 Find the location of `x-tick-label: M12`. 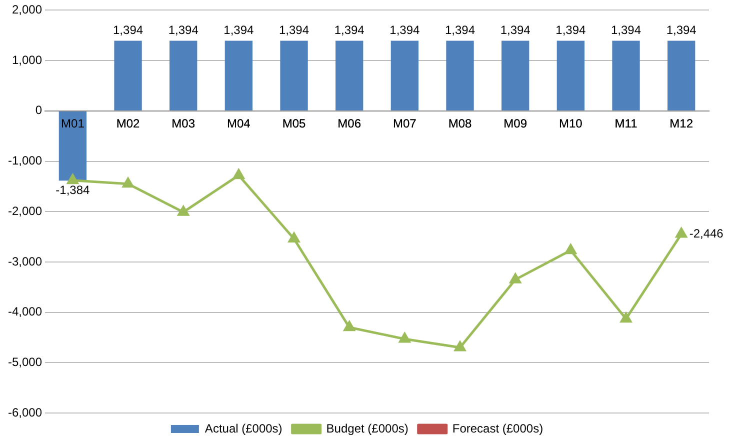

x-tick-label: M12 is located at coordinates (682, 123).